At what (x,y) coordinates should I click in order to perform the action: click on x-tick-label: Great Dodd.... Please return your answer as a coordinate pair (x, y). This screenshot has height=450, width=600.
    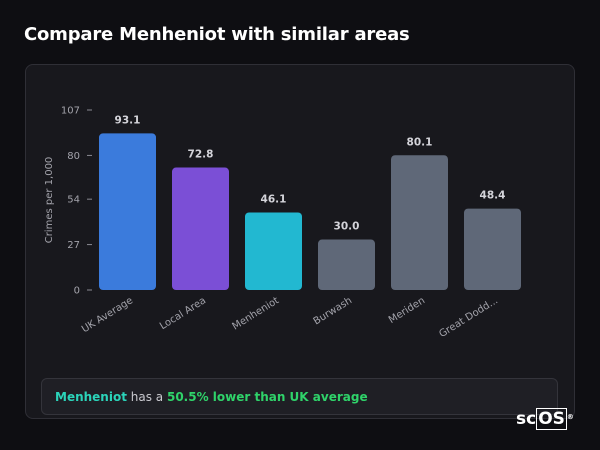
    Looking at the image, I should click on (468, 317).